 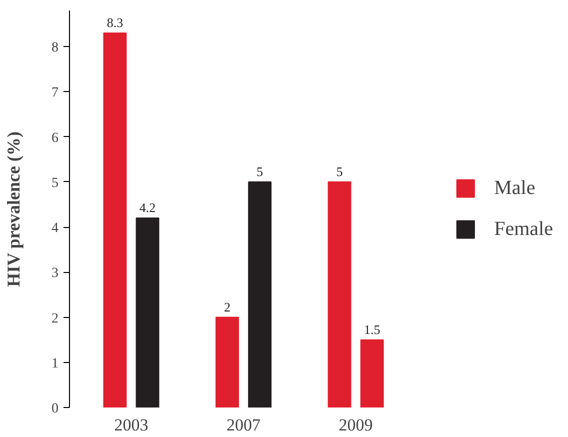 What do you see at coordinates (147, 208) in the screenshot?
I see `data-label: 4.2` at bounding box center [147, 208].